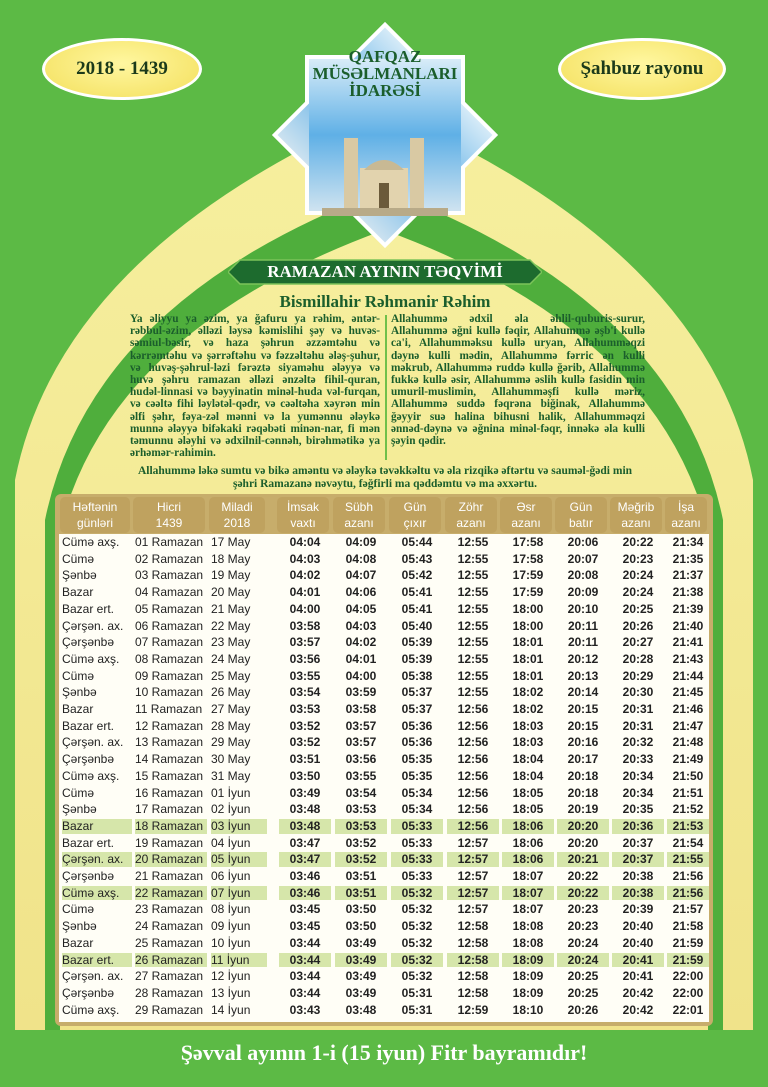  What do you see at coordinates (417, 608) in the screenshot?
I see `table-cell: 05:41` at bounding box center [417, 608].